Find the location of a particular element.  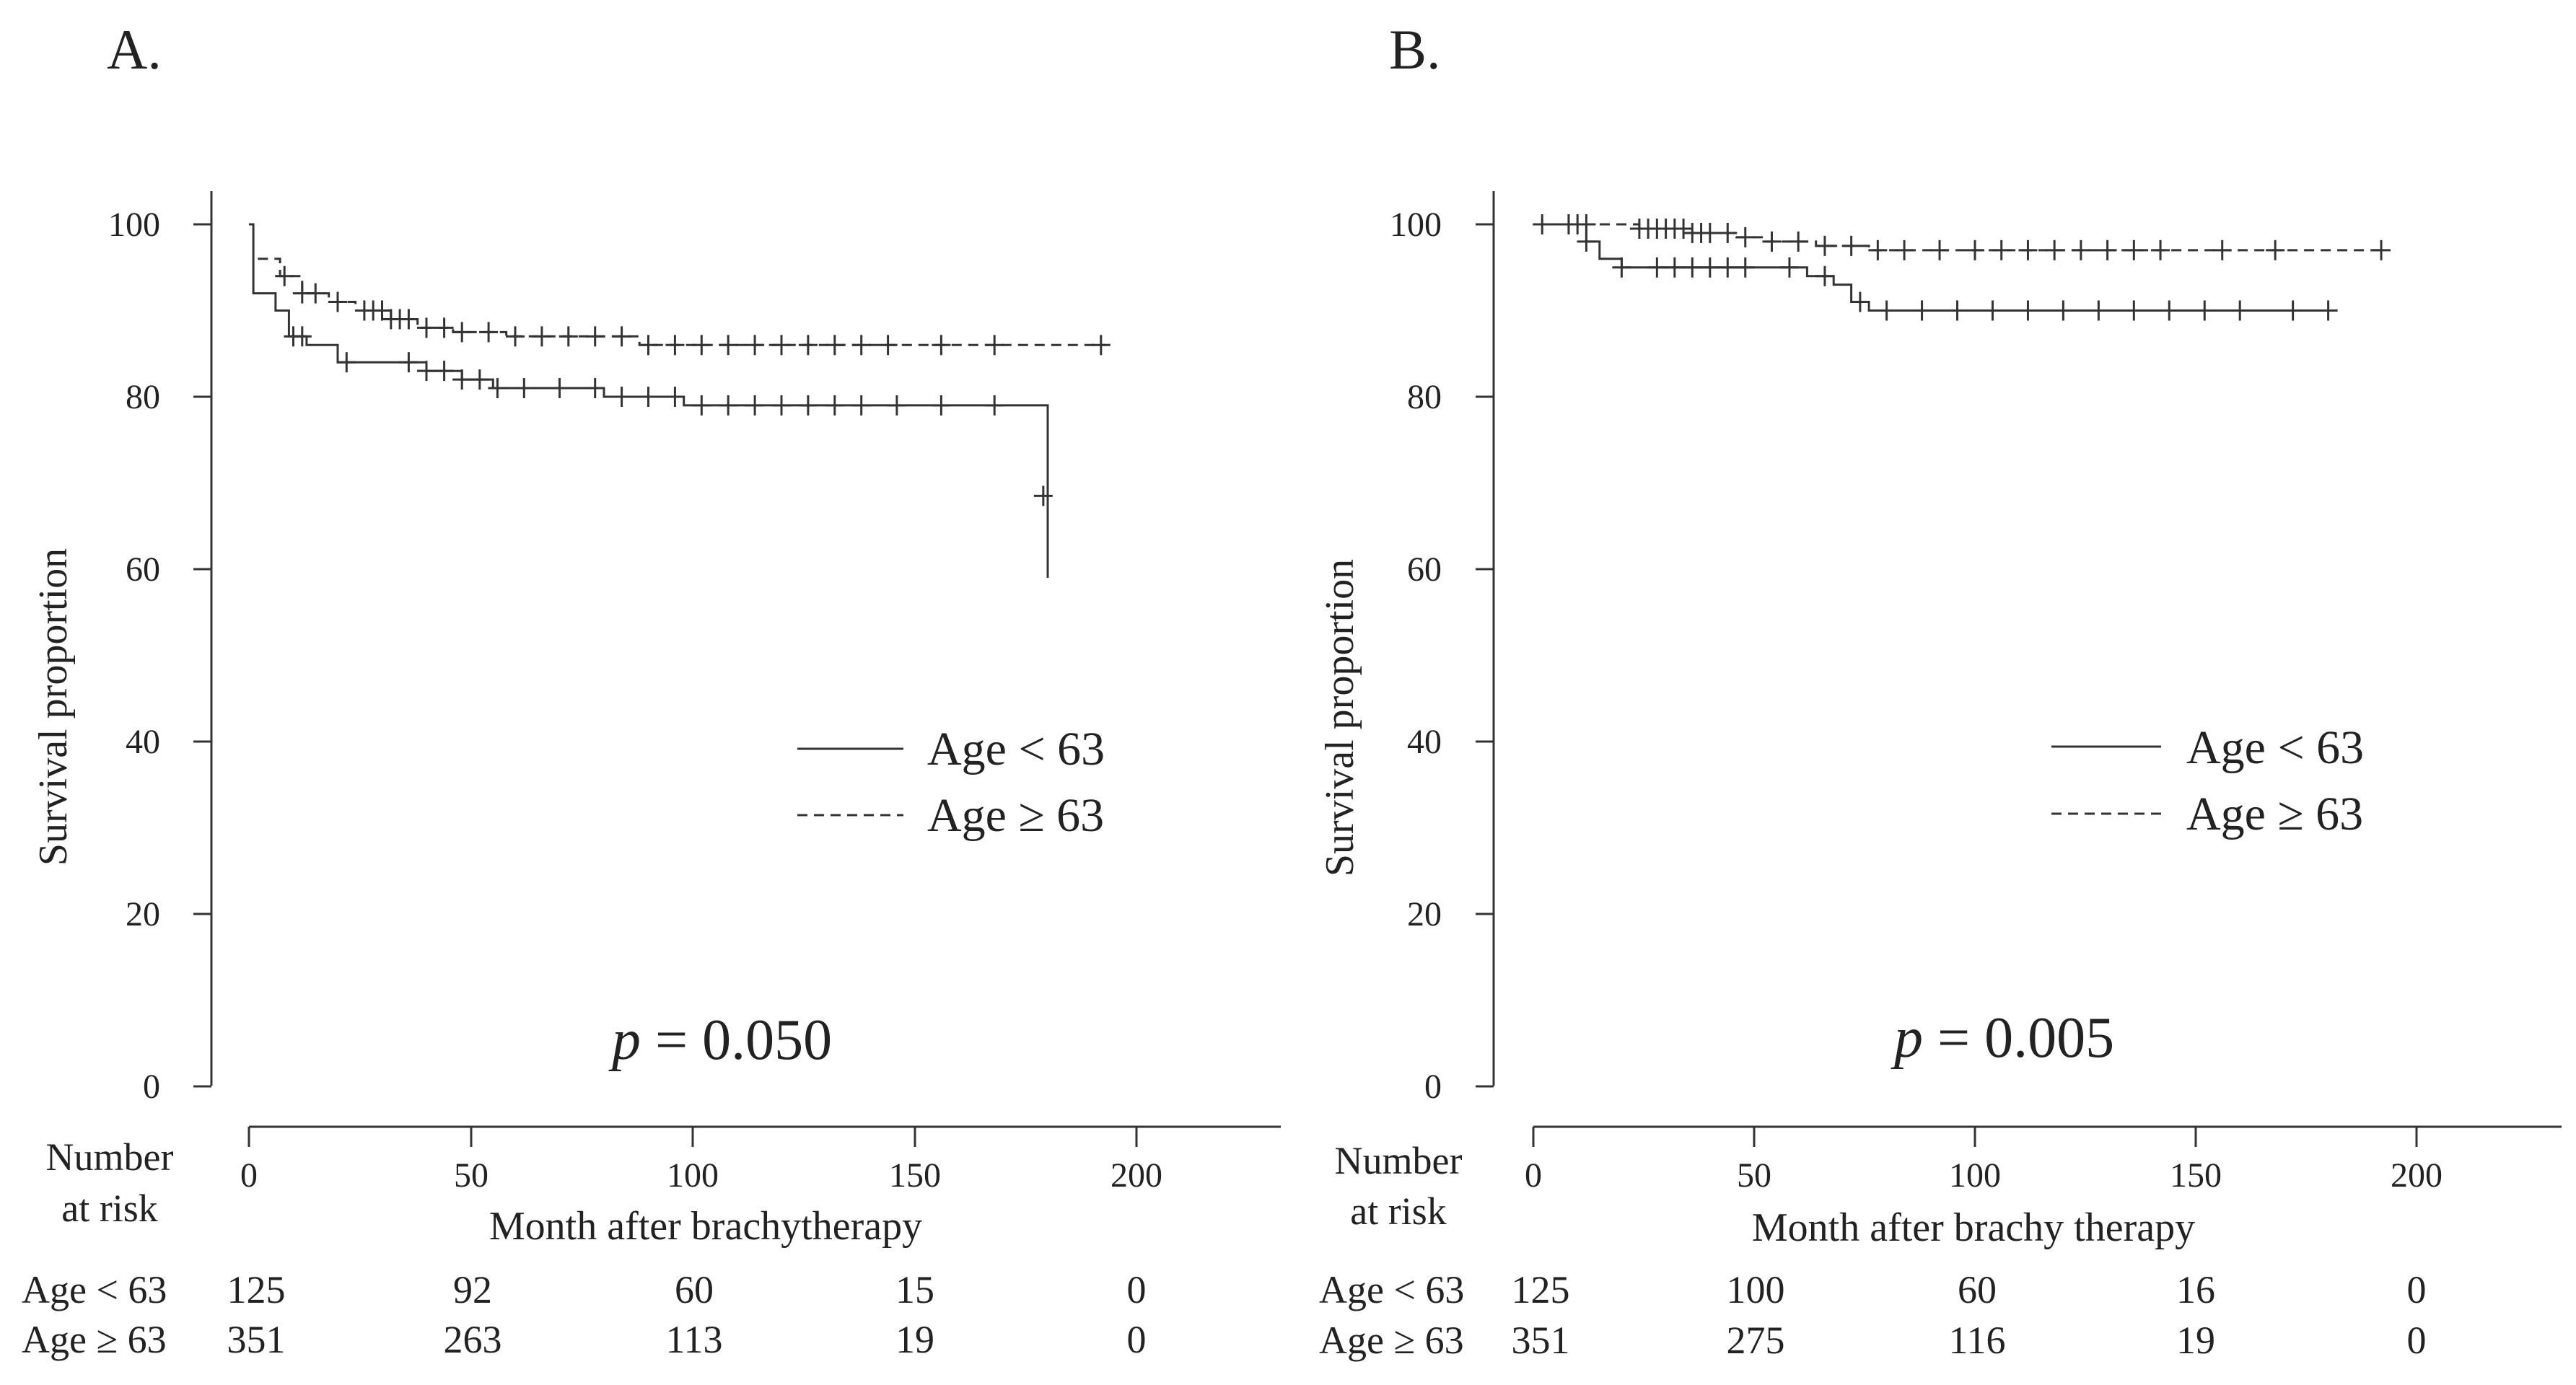

risk-count: 351 is located at coordinates (256, 1339).